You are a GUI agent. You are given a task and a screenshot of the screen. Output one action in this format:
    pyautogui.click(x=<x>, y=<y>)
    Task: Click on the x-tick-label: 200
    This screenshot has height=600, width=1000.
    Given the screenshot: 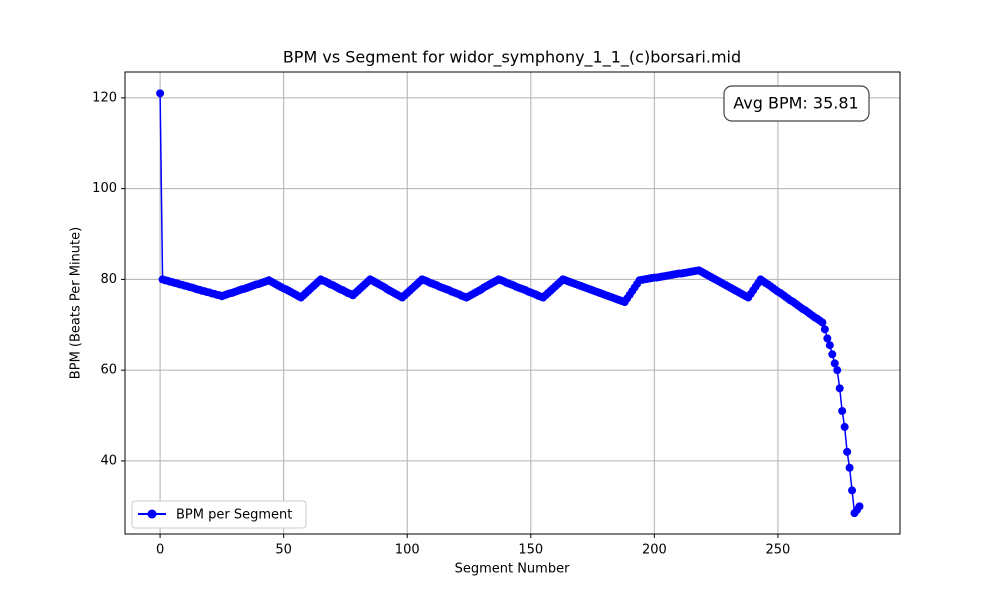 What is the action you would take?
    pyautogui.click(x=654, y=550)
    